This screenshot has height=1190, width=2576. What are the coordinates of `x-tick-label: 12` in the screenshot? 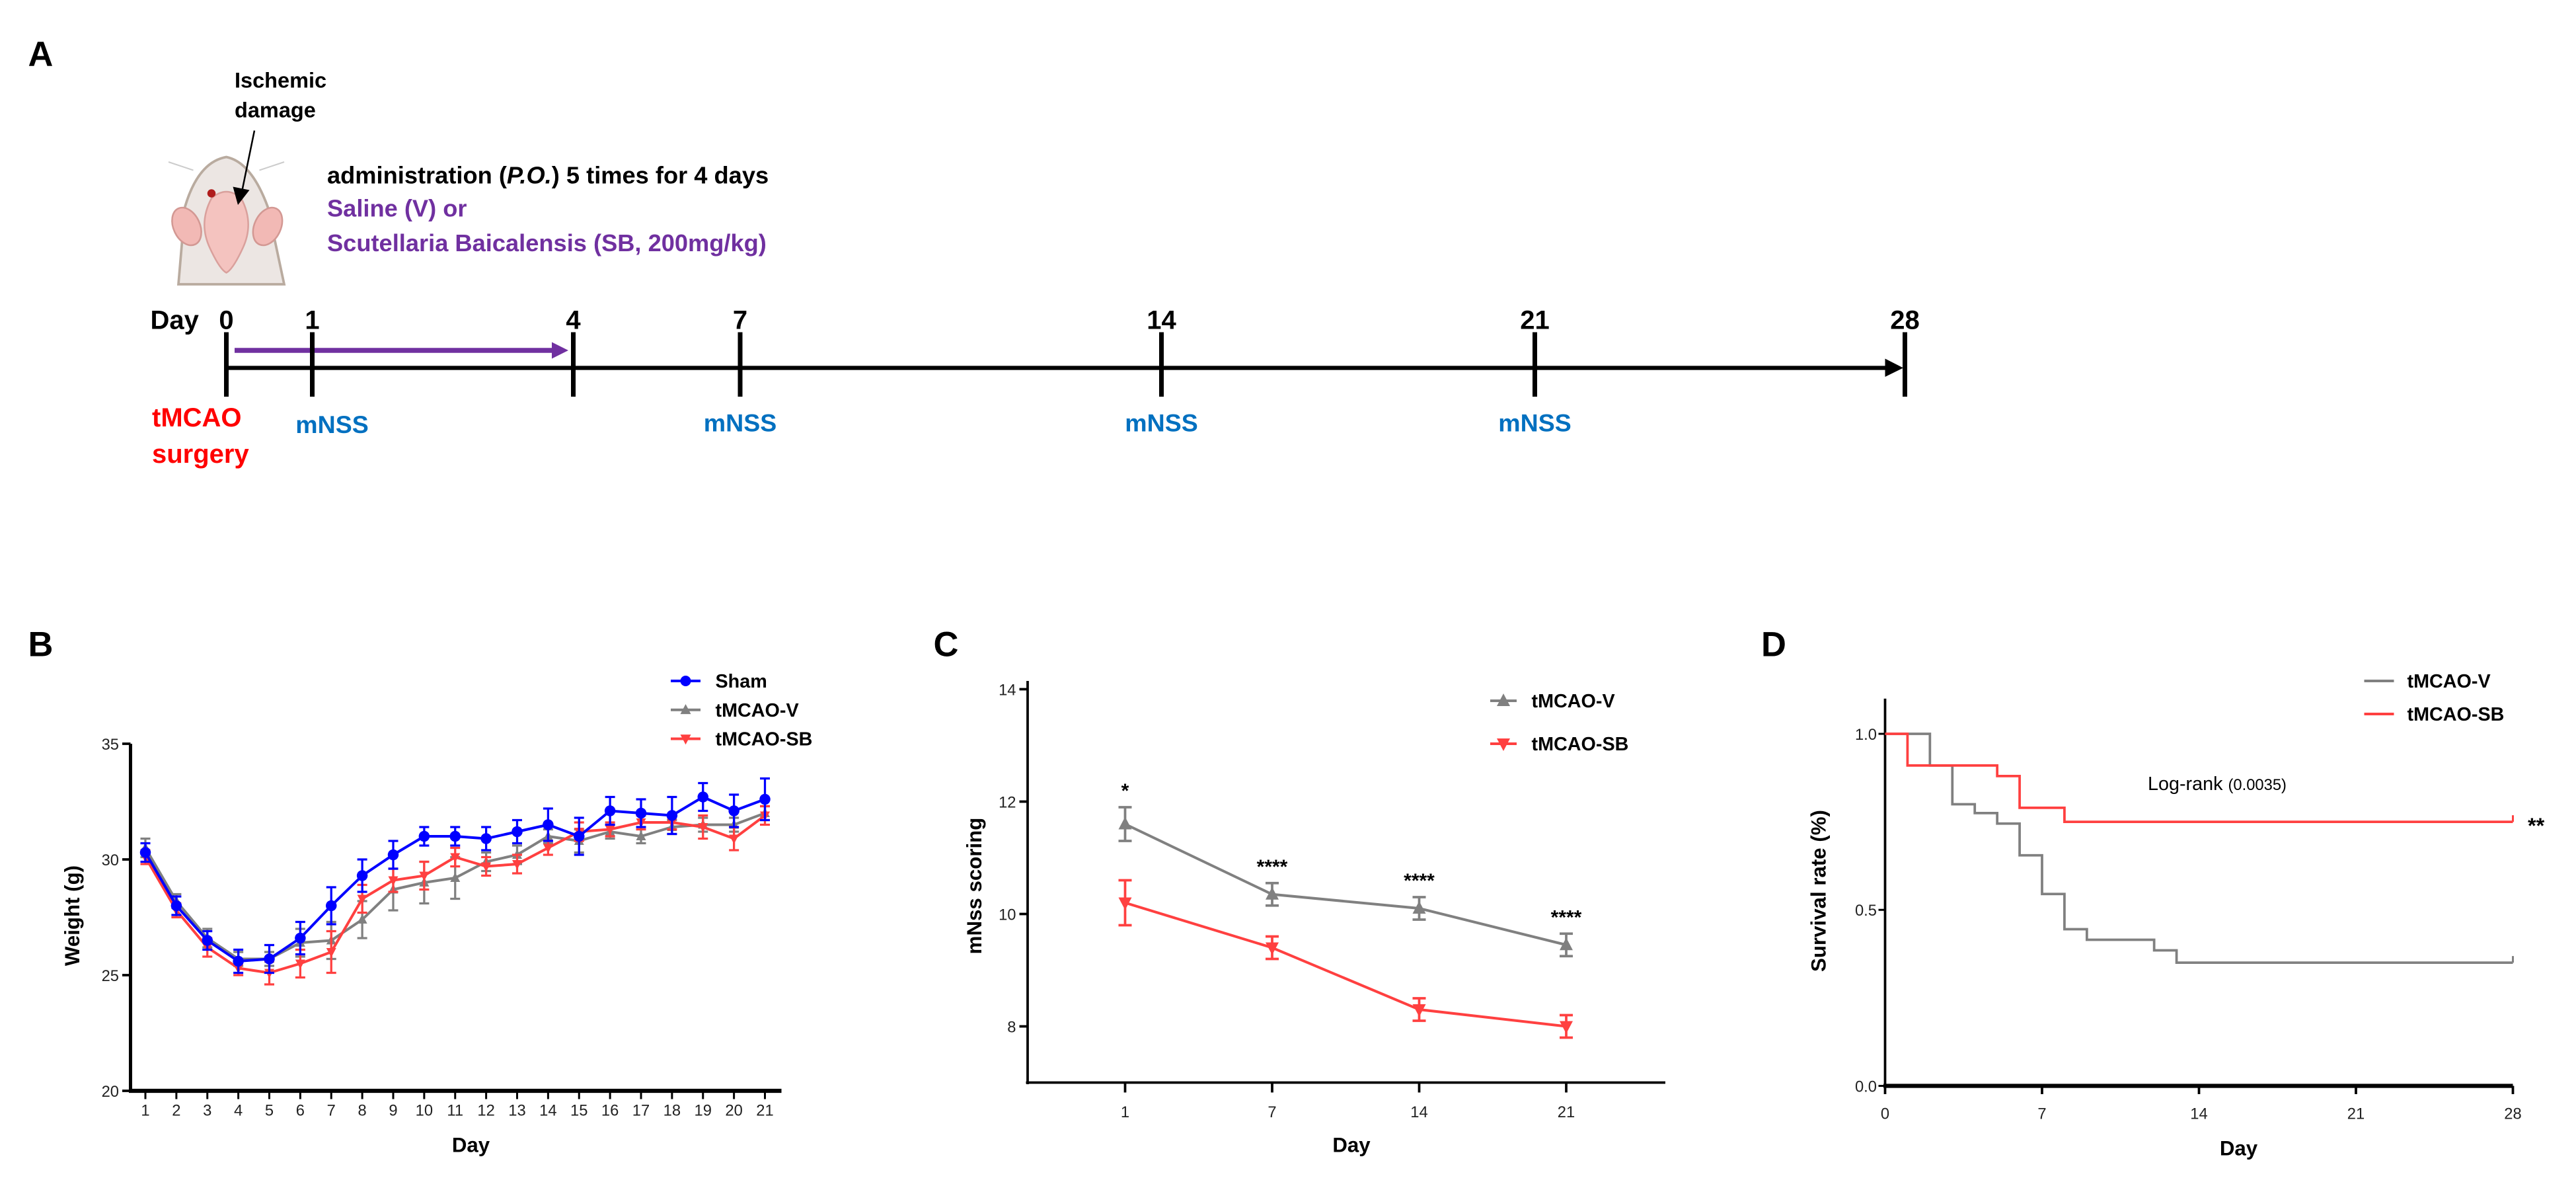 It's located at (486, 1111).